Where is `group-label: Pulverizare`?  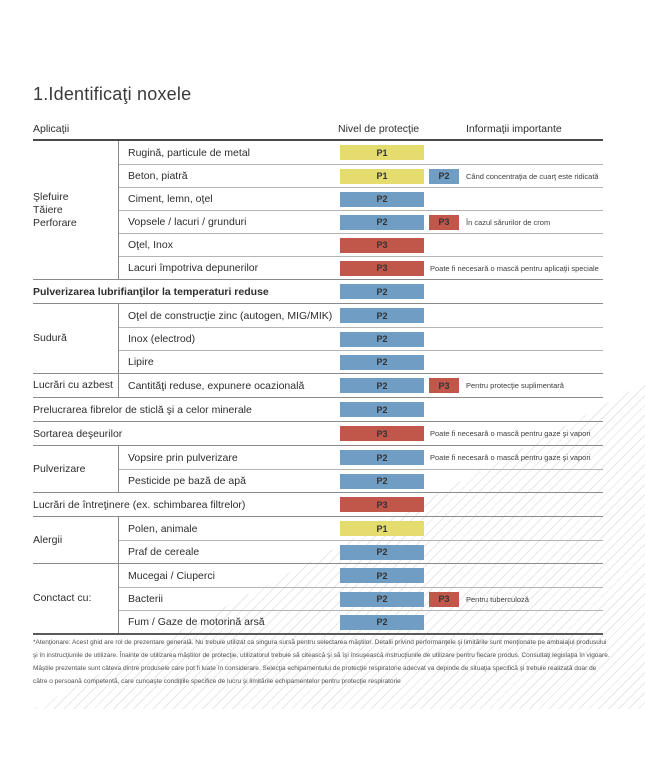
group-label: Pulverizare is located at coordinates (75, 469).